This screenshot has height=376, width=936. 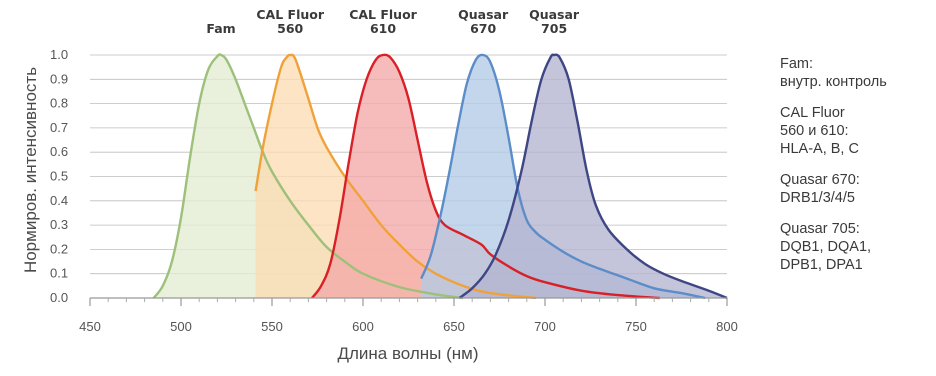 What do you see at coordinates (220, 28) in the screenshot?
I see `dye-label-fam: Fam` at bounding box center [220, 28].